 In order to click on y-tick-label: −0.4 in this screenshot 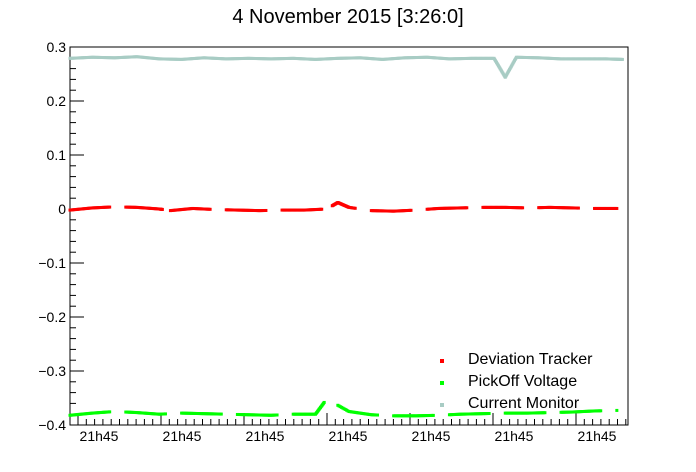, I will do `click(52, 425)`.